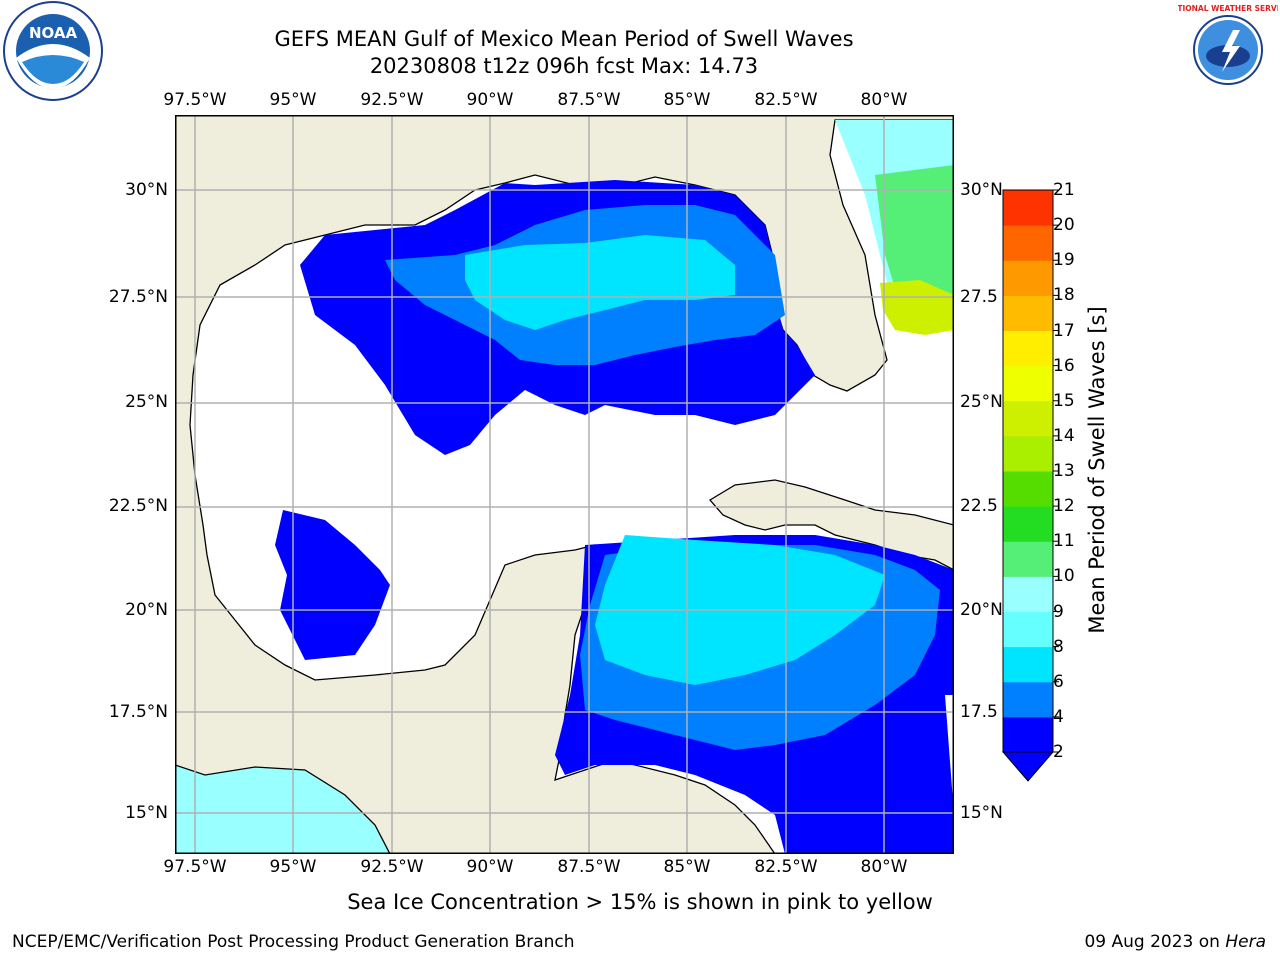  Describe the element at coordinates (1058, 646) in the screenshot. I see `colorbar-tick-label: 8` at that location.